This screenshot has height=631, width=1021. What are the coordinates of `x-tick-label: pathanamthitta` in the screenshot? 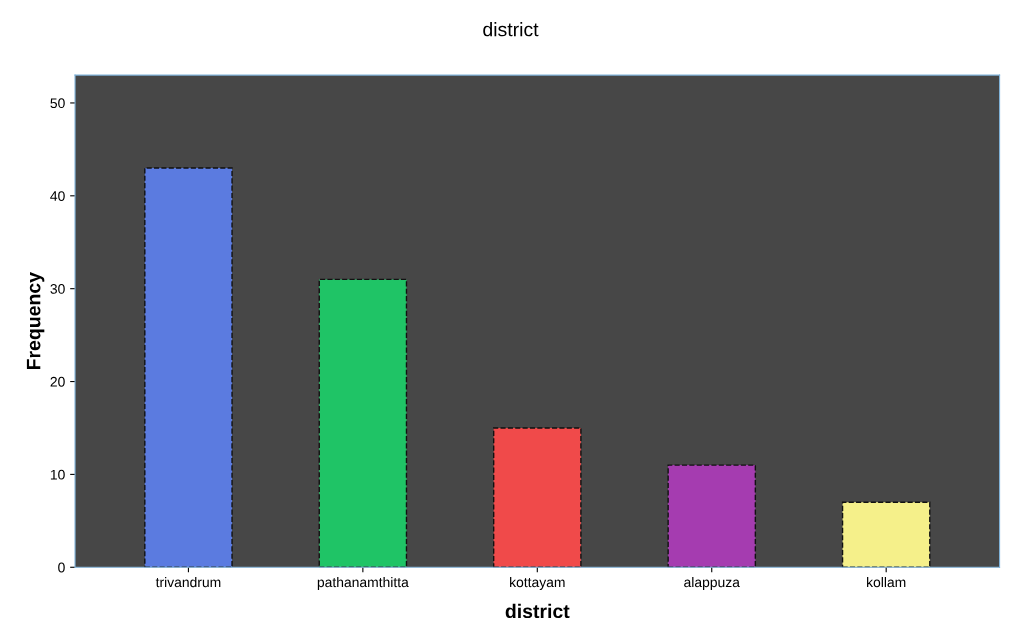 It's located at (363, 583).